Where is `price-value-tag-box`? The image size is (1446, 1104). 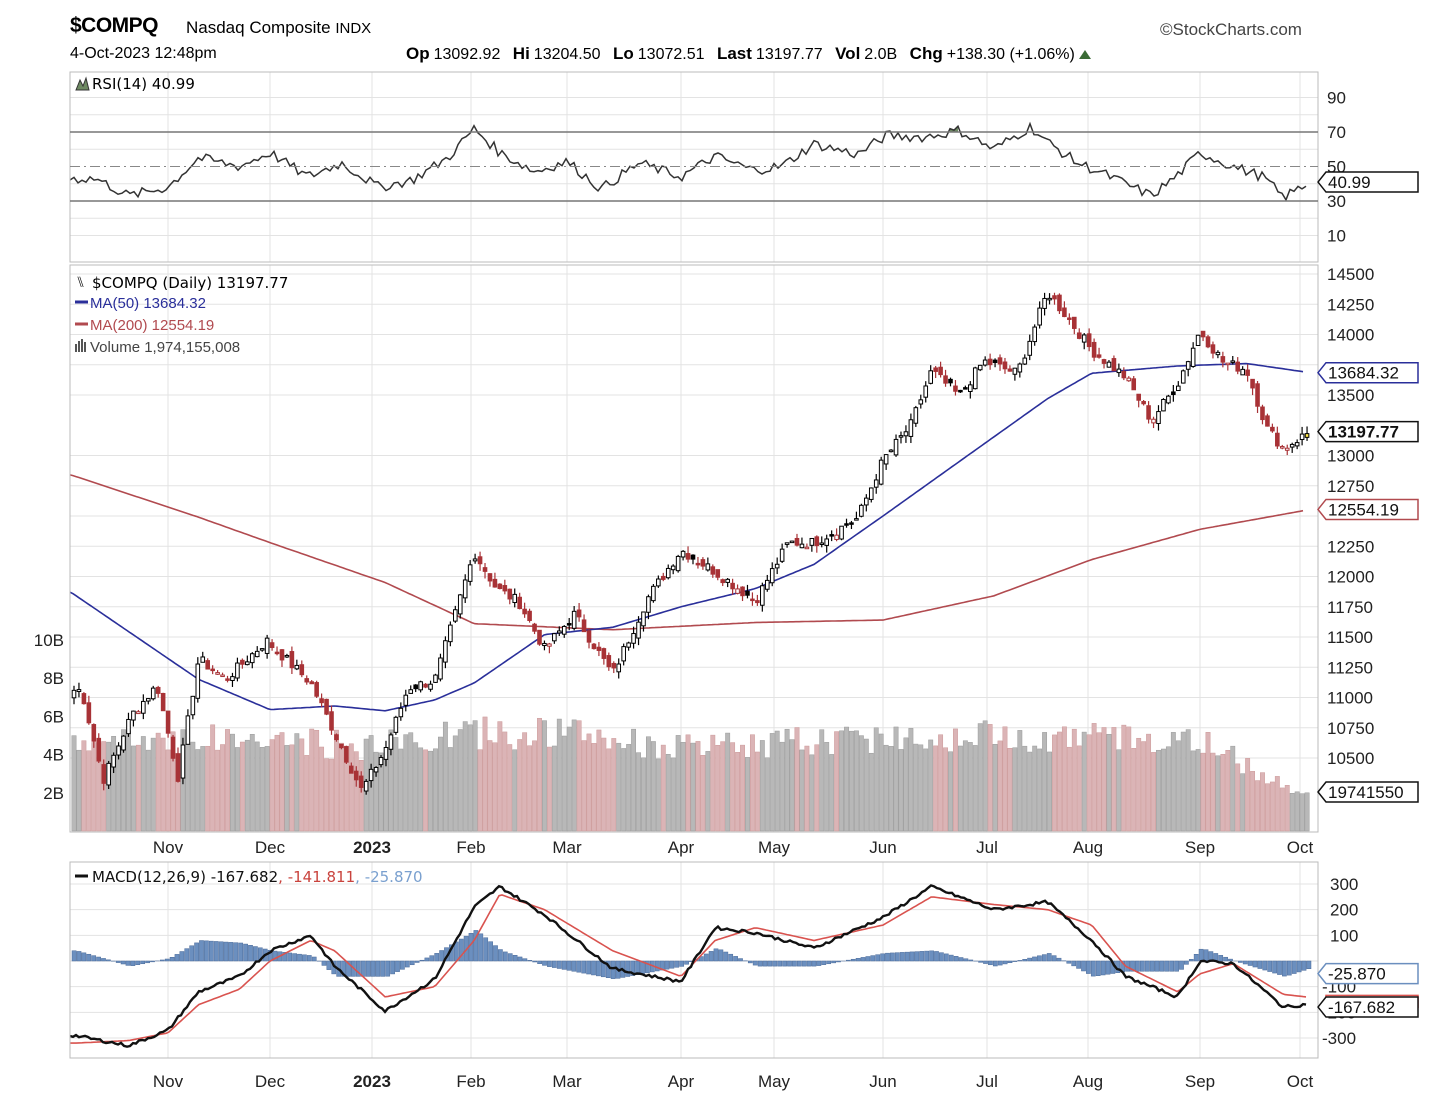
price-value-tag-box is located at coordinates (1368, 431).